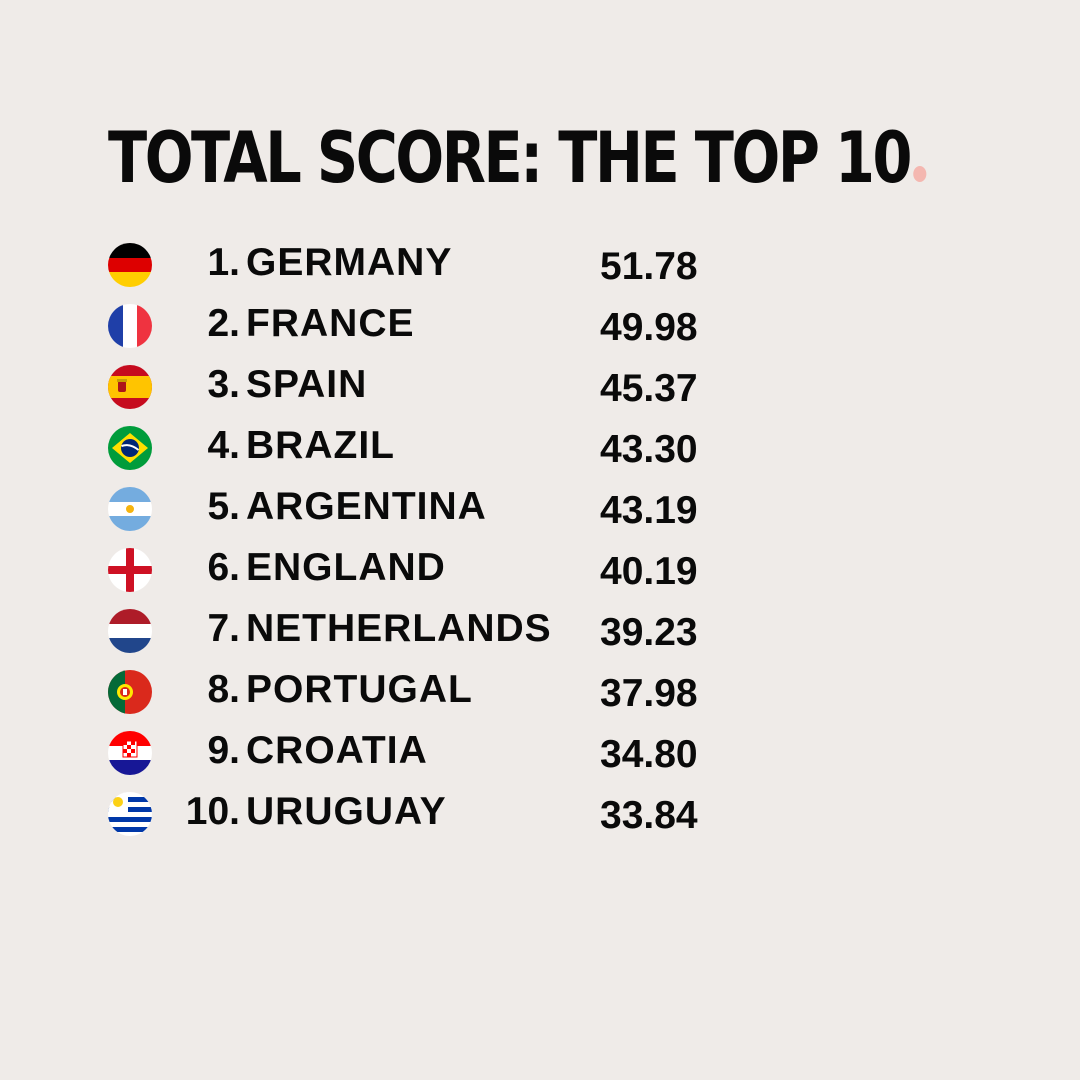 The width and height of the screenshot is (1080, 1080). Describe the element at coordinates (320, 445) in the screenshot. I see `country-name: BRAZIL` at that location.